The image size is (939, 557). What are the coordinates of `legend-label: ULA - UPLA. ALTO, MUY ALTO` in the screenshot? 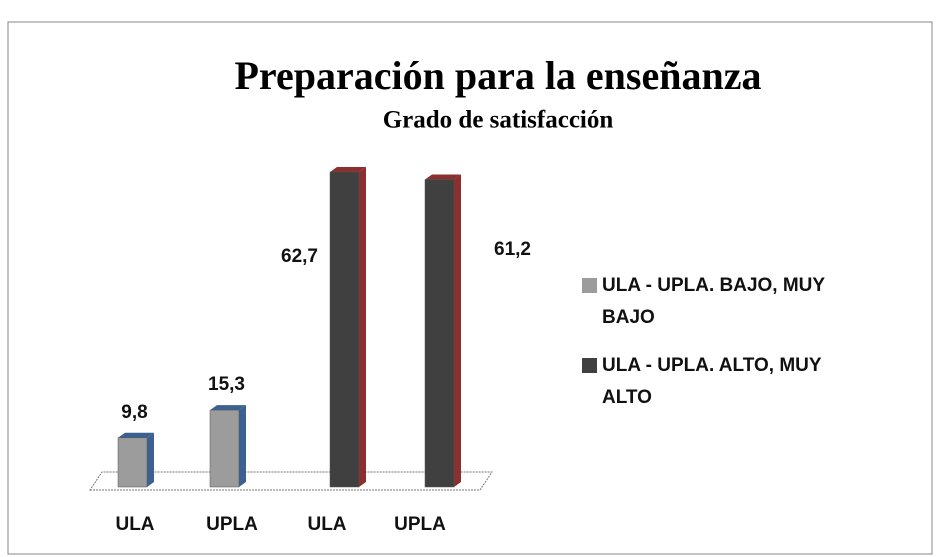 It's located at (712, 381).